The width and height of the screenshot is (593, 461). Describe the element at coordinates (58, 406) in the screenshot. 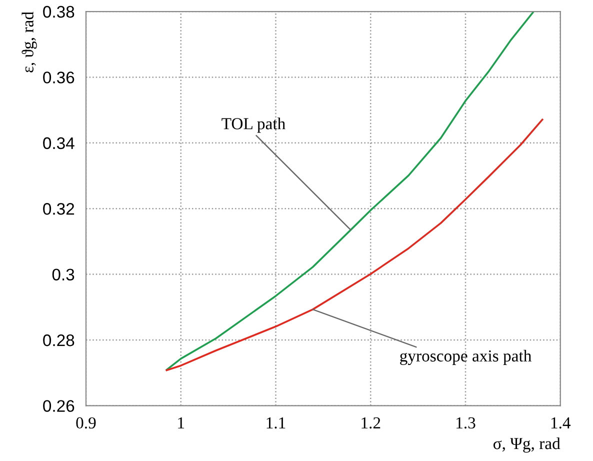

I see `y-tick-label: 0.26` at that location.